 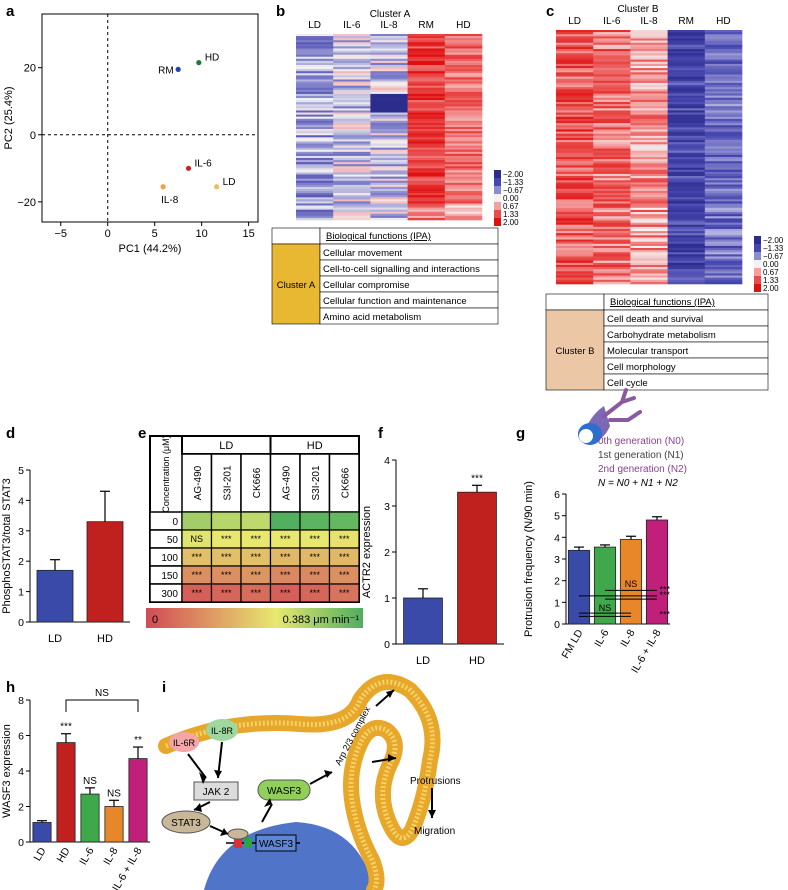 I want to click on bar-y-tick-label: 0, so click(x=21, y=623).